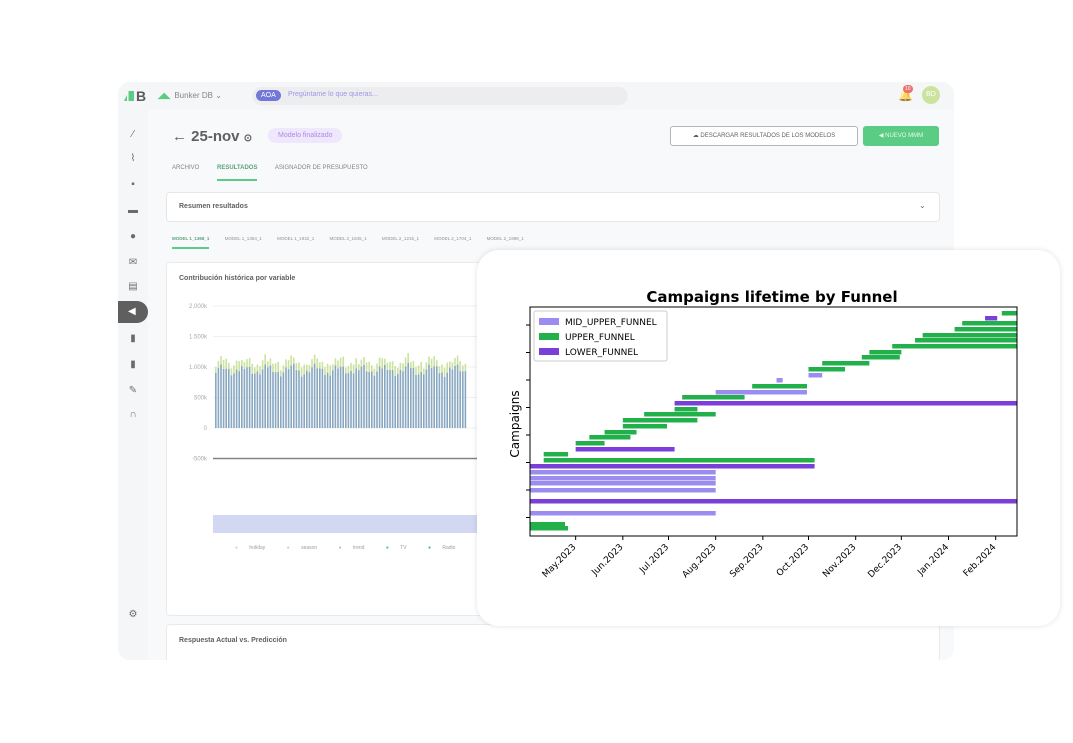  I want to click on legend-label: MID_UPPER_FUNNEL, so click(611, 323).